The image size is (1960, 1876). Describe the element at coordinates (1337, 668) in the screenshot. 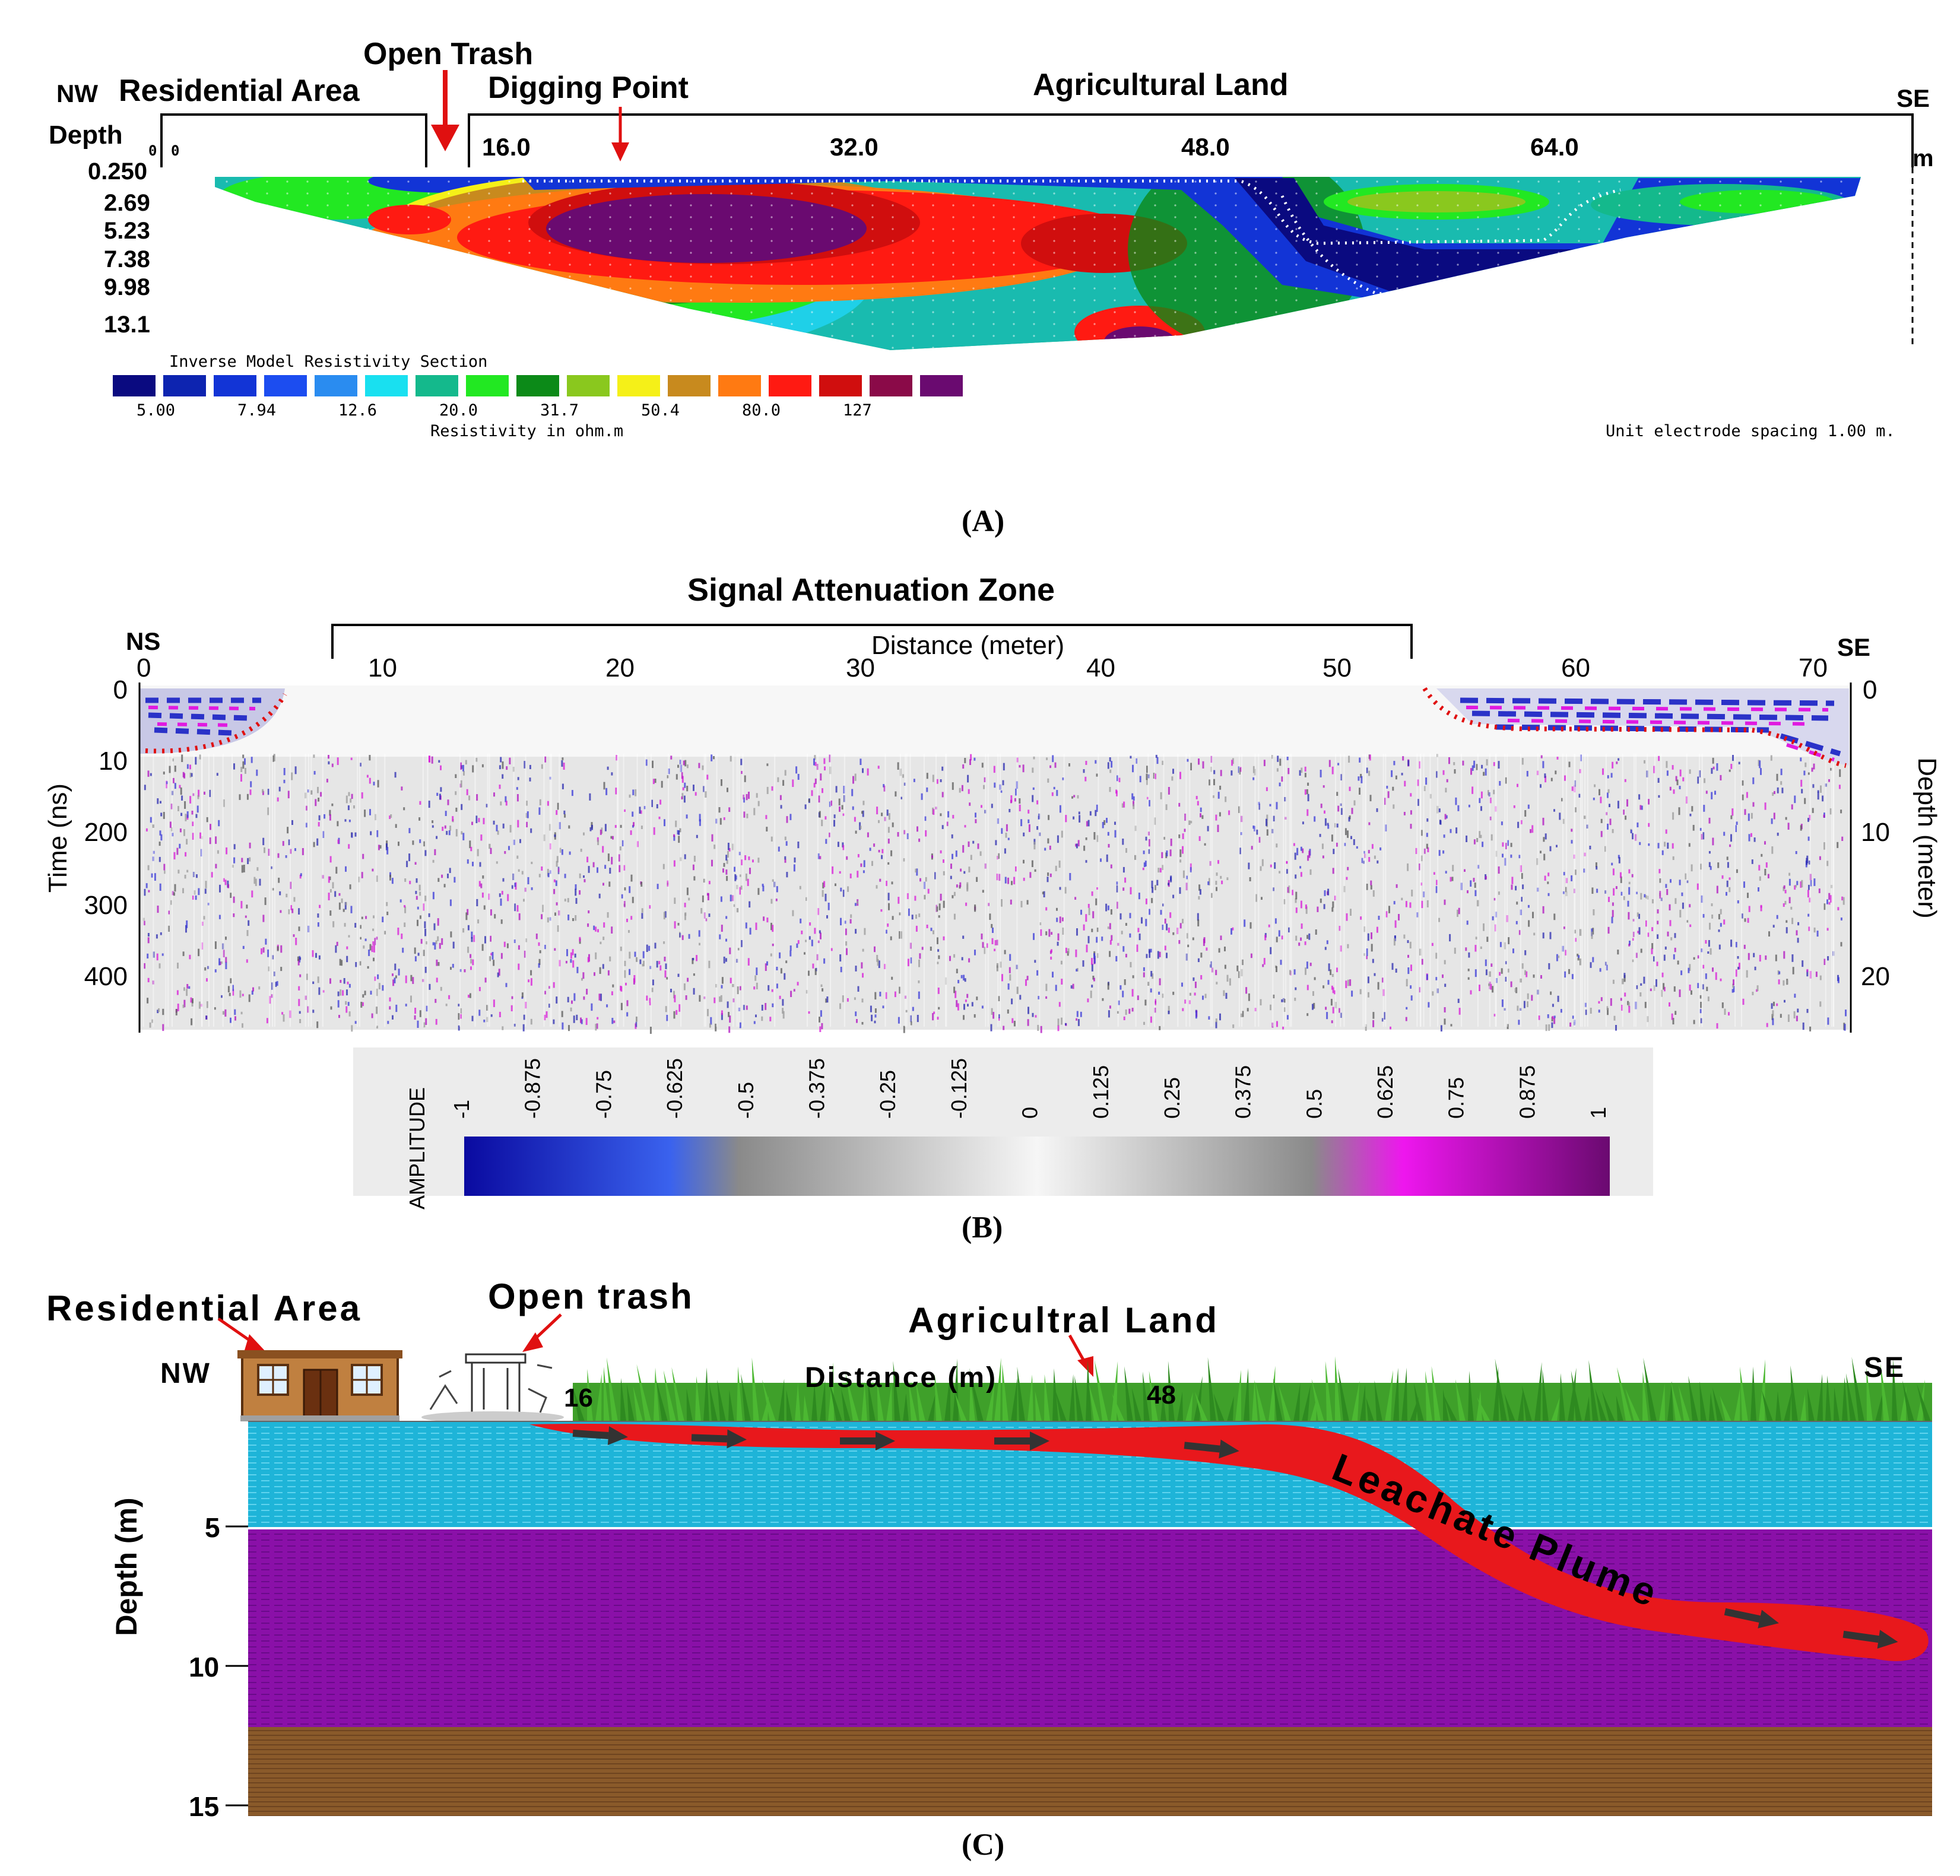

I see `x-tick-label: 50` at that location.